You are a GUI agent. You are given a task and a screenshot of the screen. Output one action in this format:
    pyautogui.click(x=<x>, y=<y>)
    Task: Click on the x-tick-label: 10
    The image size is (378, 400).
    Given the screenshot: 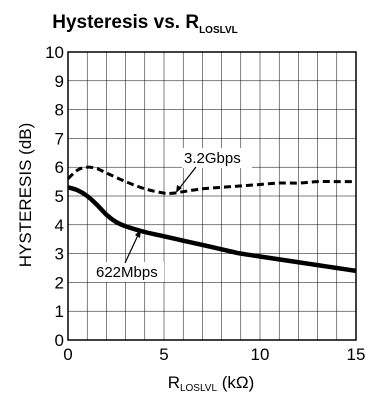 What is the action you would take?
    pyautogui.click(x=260, y=354)
    